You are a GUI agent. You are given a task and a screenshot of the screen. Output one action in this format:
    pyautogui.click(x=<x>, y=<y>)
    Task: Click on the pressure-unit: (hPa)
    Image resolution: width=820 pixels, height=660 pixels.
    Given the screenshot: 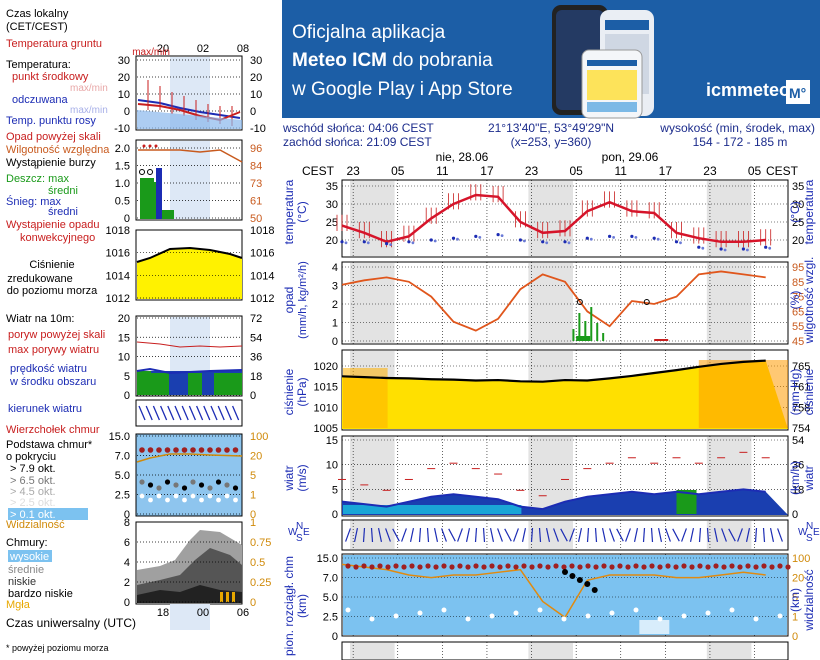 What is the action you would take?
    pyautogui.click(x=302, y=391)
    